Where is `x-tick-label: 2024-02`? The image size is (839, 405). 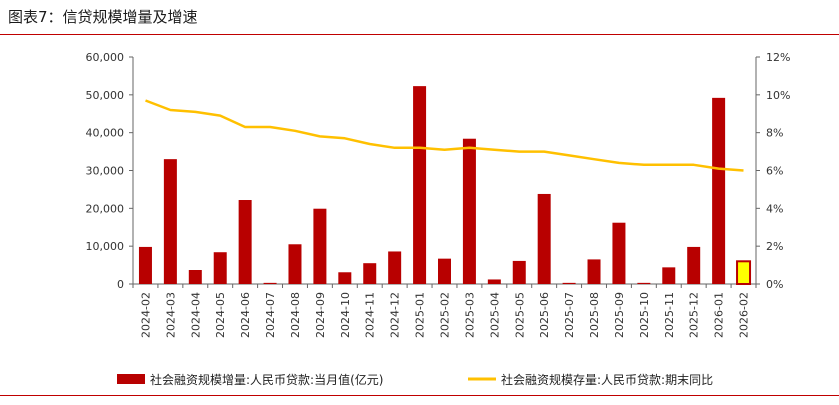 x-tick-label: 2024-02 is located at coordinates (145, 315).